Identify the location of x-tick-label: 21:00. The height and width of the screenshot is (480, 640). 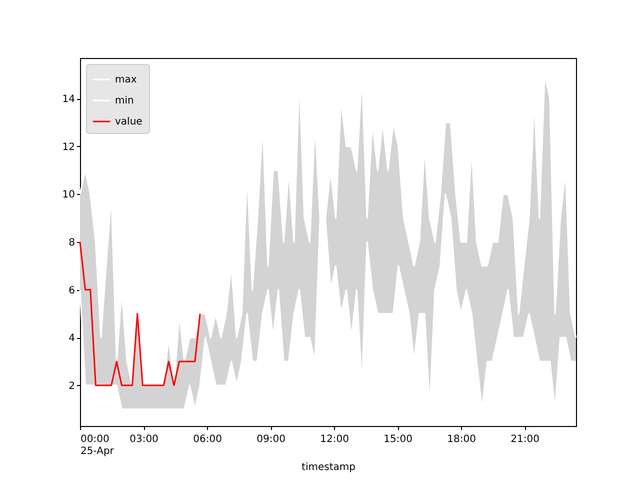
(525, 439).